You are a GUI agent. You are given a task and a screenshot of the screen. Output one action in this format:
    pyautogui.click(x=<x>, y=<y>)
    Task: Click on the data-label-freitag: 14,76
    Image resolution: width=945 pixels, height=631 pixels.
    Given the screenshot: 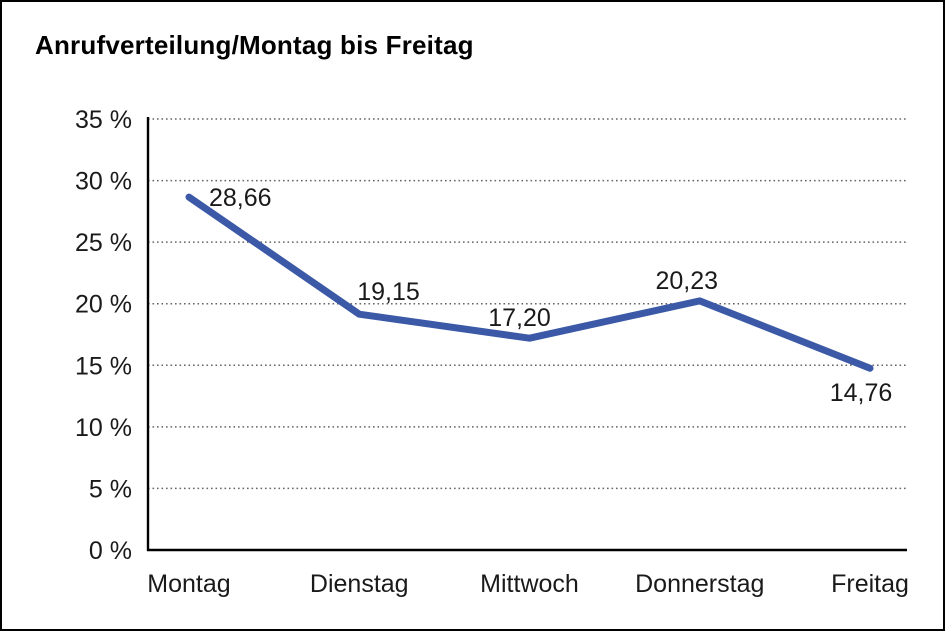 What is the action you would take?
    pyautogui.click(x=861, y=393)
    